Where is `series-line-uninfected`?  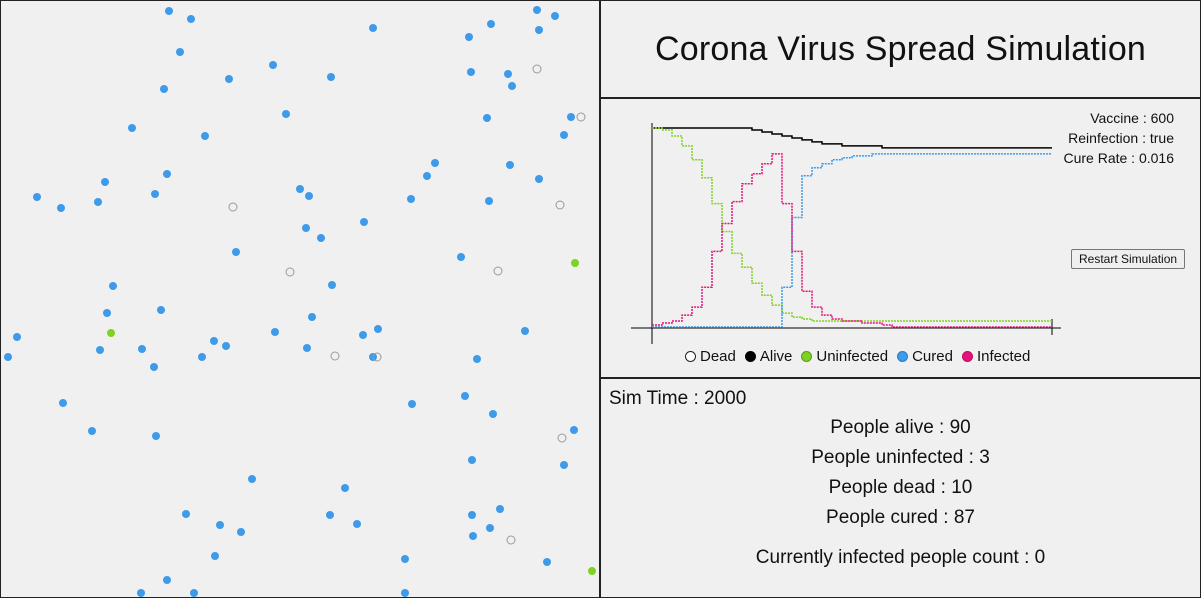
series-line-uninfected is located at coordinates (852, 224).